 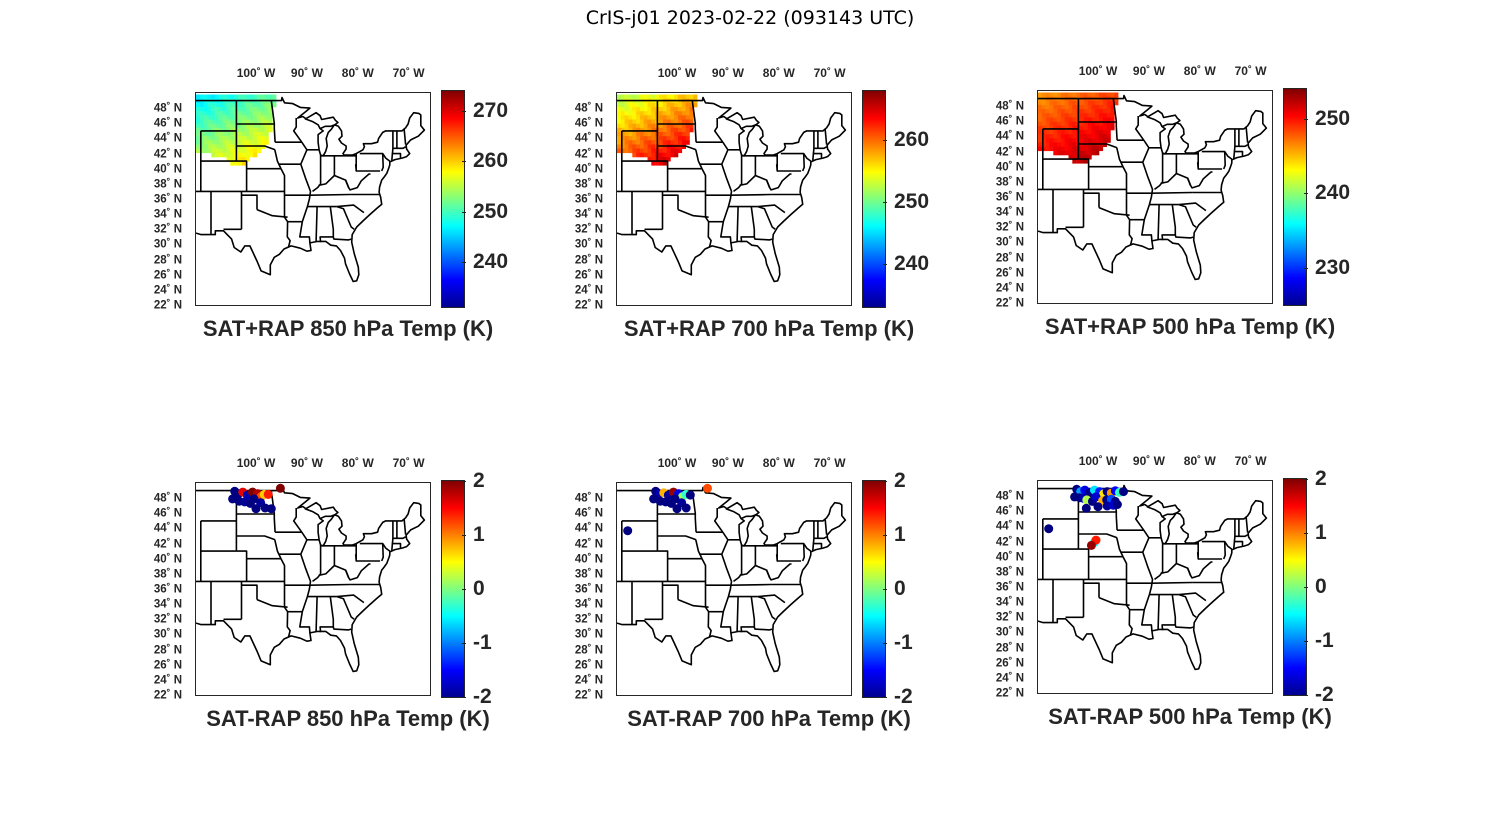 What do you see at coordinates (167, 574) in the screenshot?
I see `lat-tick-label: 38˚ N` at bounding box center [167, 574].